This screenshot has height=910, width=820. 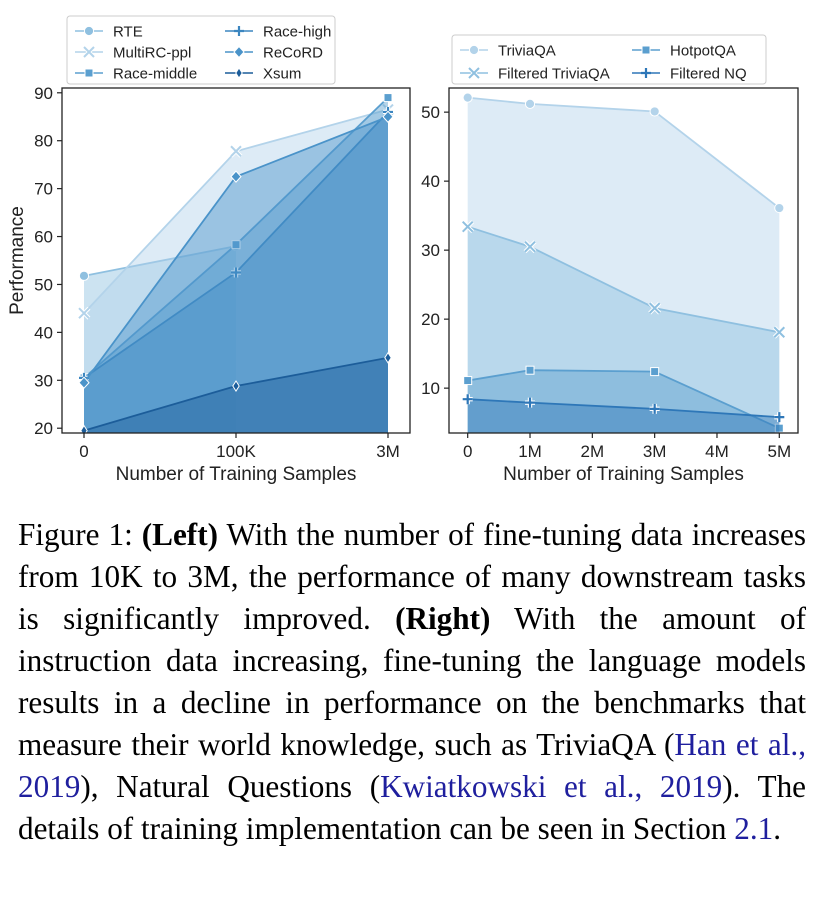 What do you see at coordinates (83, 451) in the screenshot?
I see `x-tick-label-0-0: 0` at bounding box center [83, 451].